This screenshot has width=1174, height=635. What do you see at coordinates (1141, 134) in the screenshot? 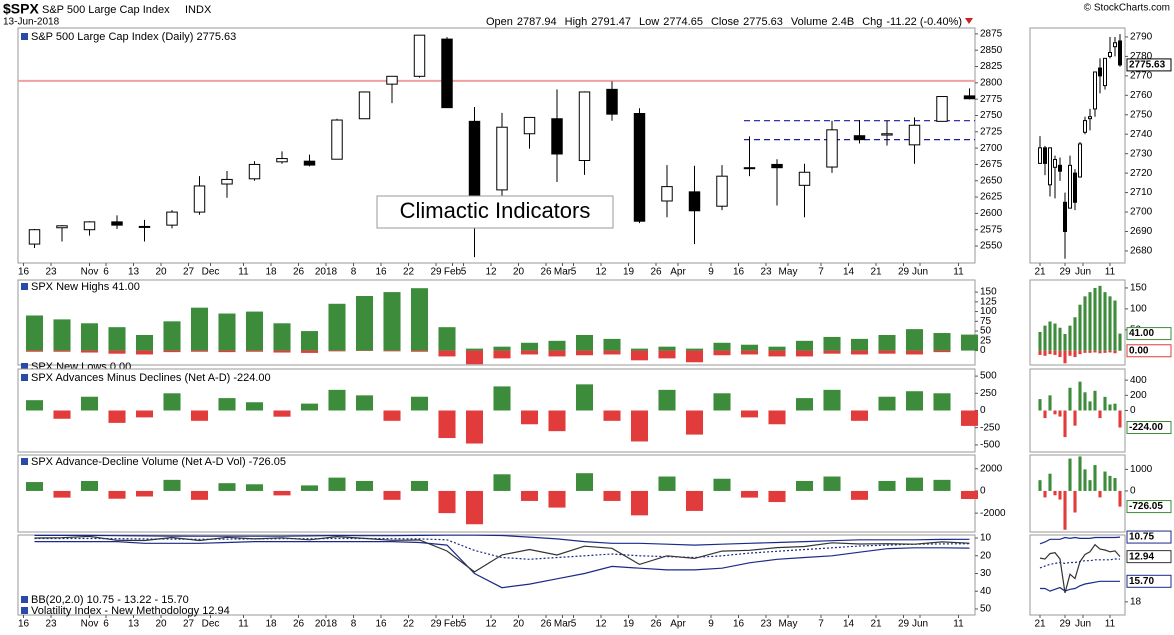
I see `y-tick-label: 2740` at bounding box center [1141, 134].